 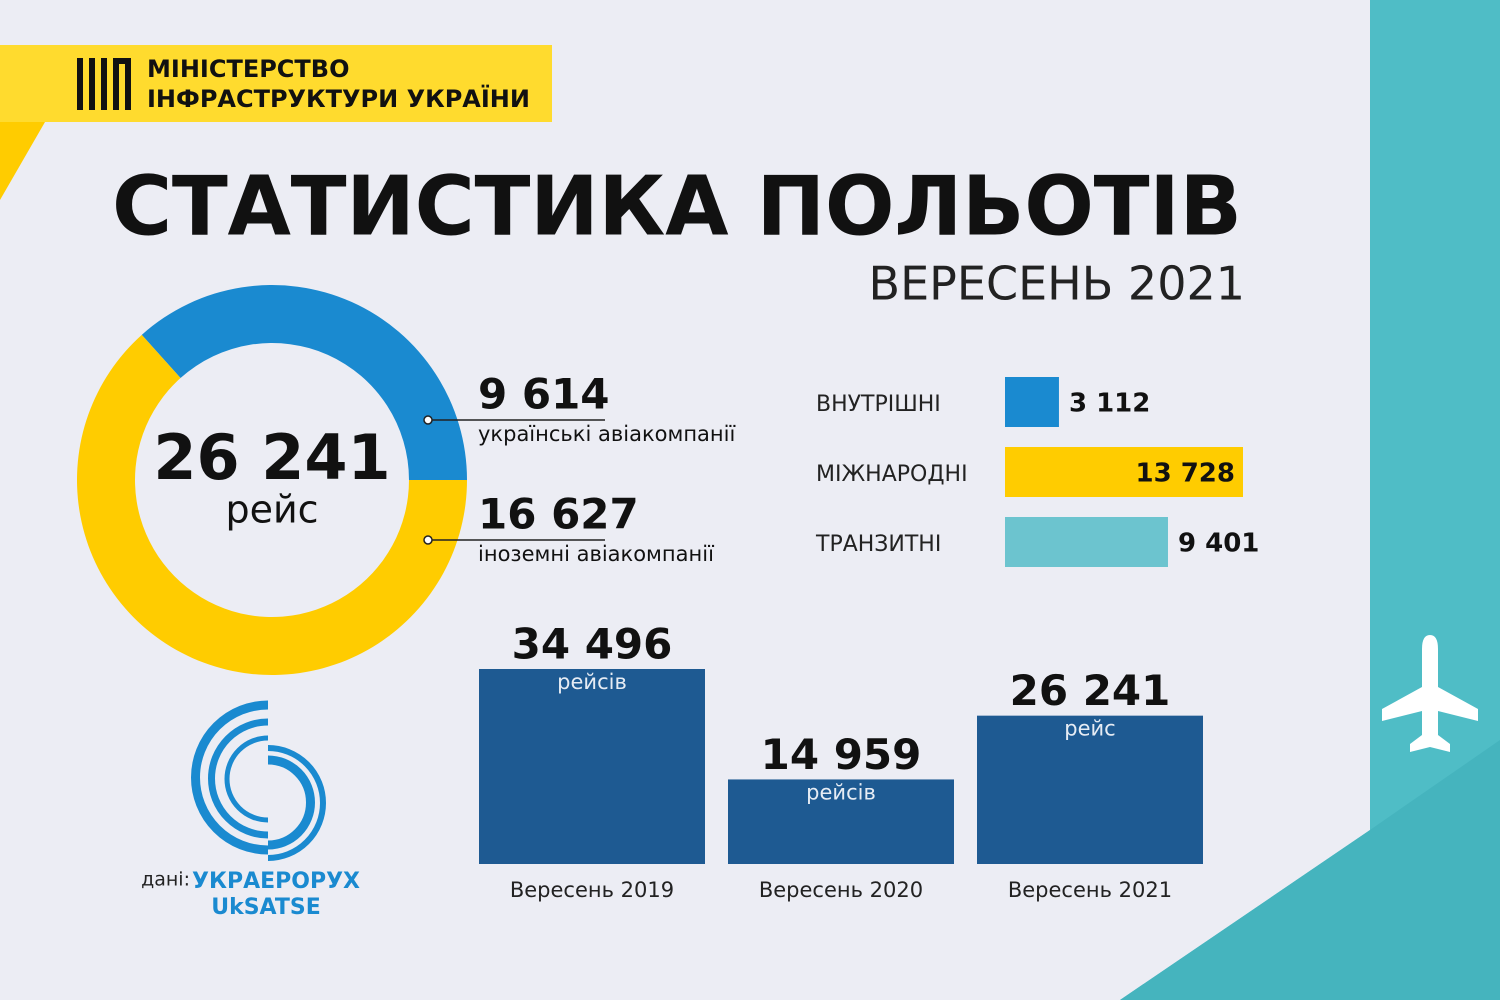 What do you see at coordinates (1090, 890) in the screenshot?
I see `x-tick-label: Вересень 2021` at bounding box center [1090, 890].